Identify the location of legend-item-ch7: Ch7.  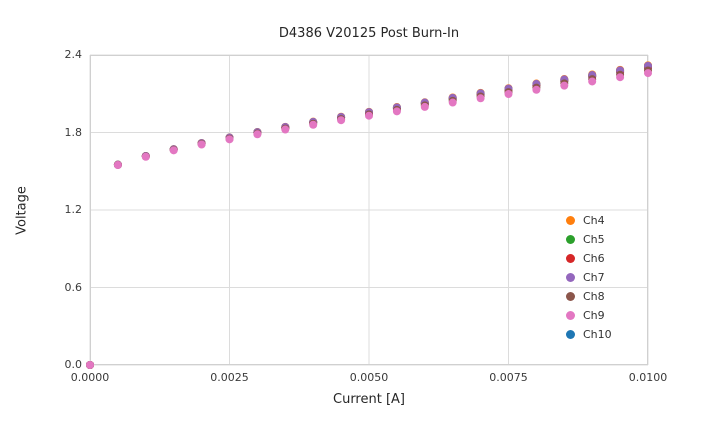
(589, 277).